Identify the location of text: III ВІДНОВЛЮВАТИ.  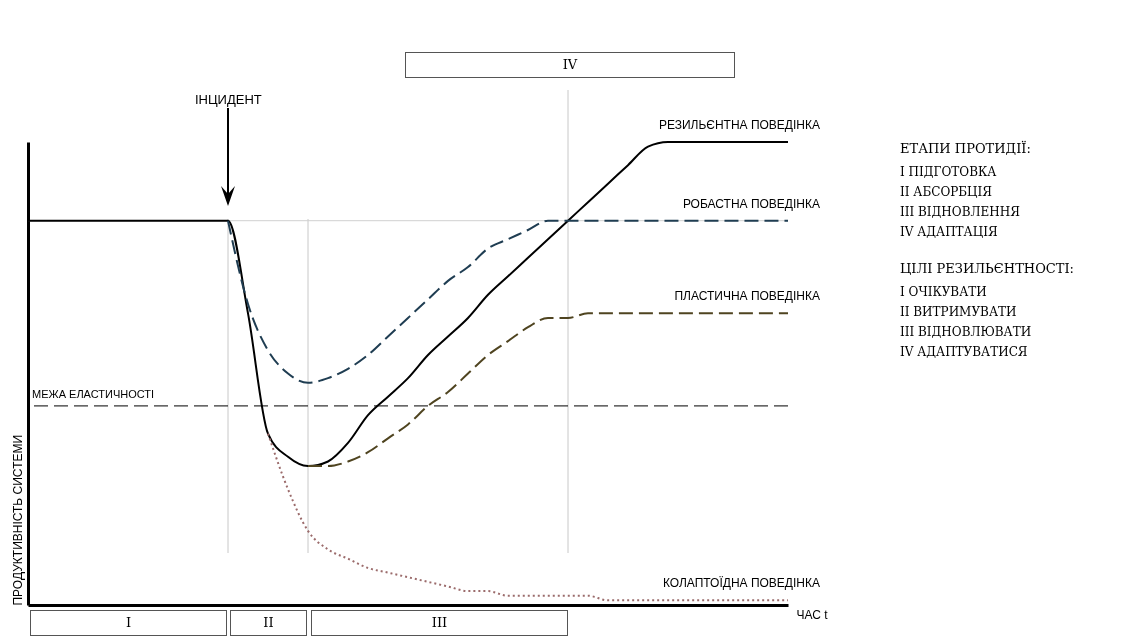
(966, 332).